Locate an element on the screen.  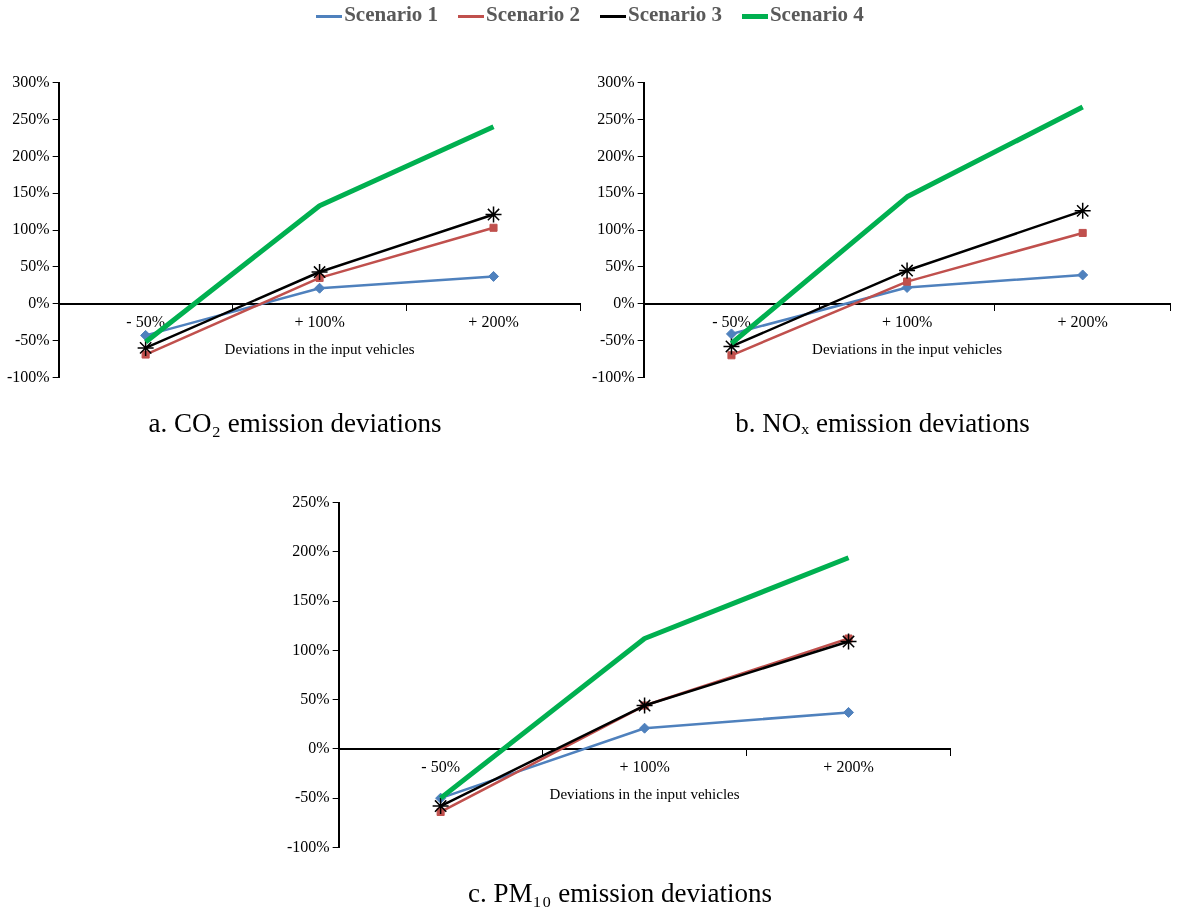
legend-label: Scenario 2 is located at coordinates (533, 14).